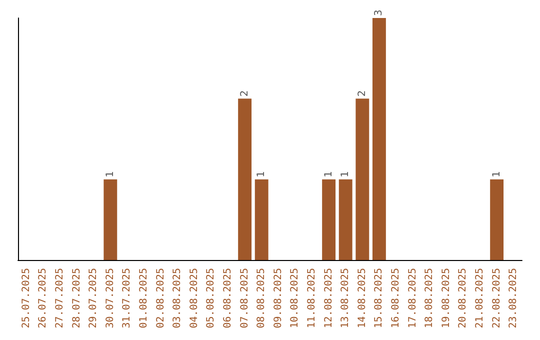 This screenshot has width=540, height=340. What do you see at coordinates (312, 298) in the screenshot?
I see `x-tick-label: 11.08.2025` at bounding box center [312, 298].